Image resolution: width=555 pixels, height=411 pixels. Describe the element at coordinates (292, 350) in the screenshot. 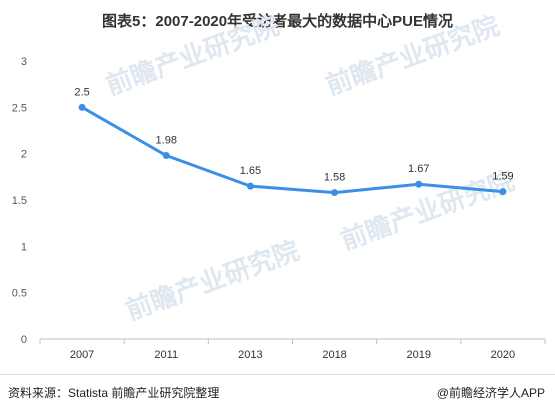

I see `x-axis-ticks: 2007 2011 2013 2018 2019 2020` at that location.